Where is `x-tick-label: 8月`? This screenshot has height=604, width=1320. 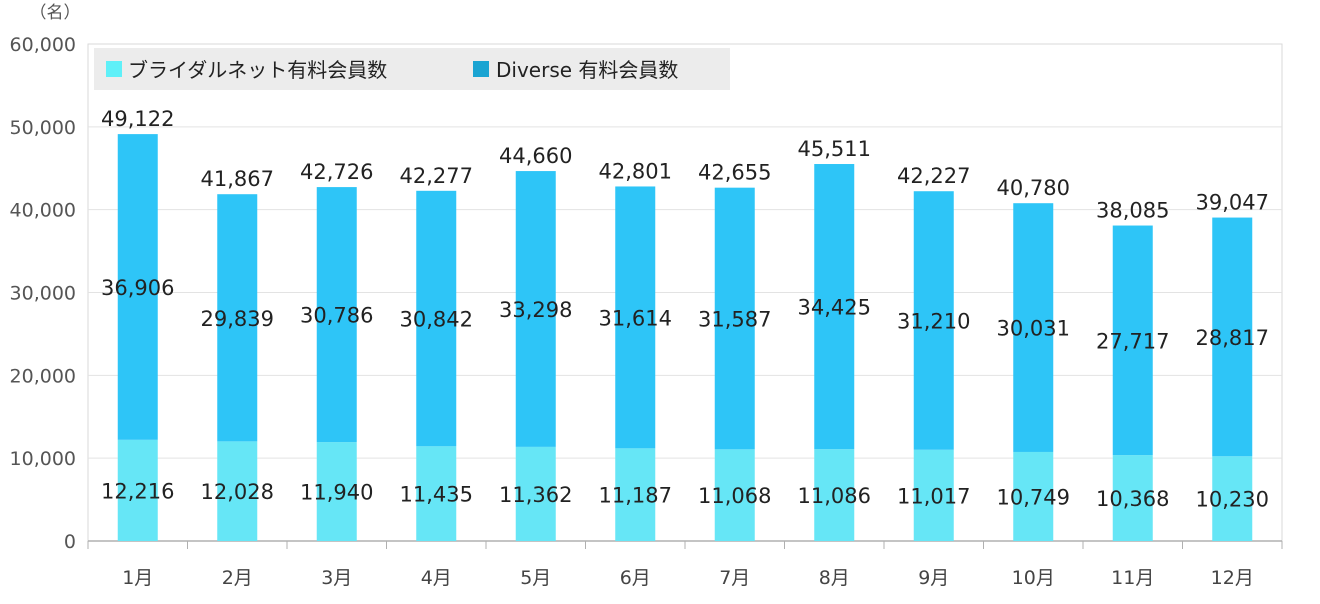 x-tick-label: 8月 is located at coordinates (834, 578).